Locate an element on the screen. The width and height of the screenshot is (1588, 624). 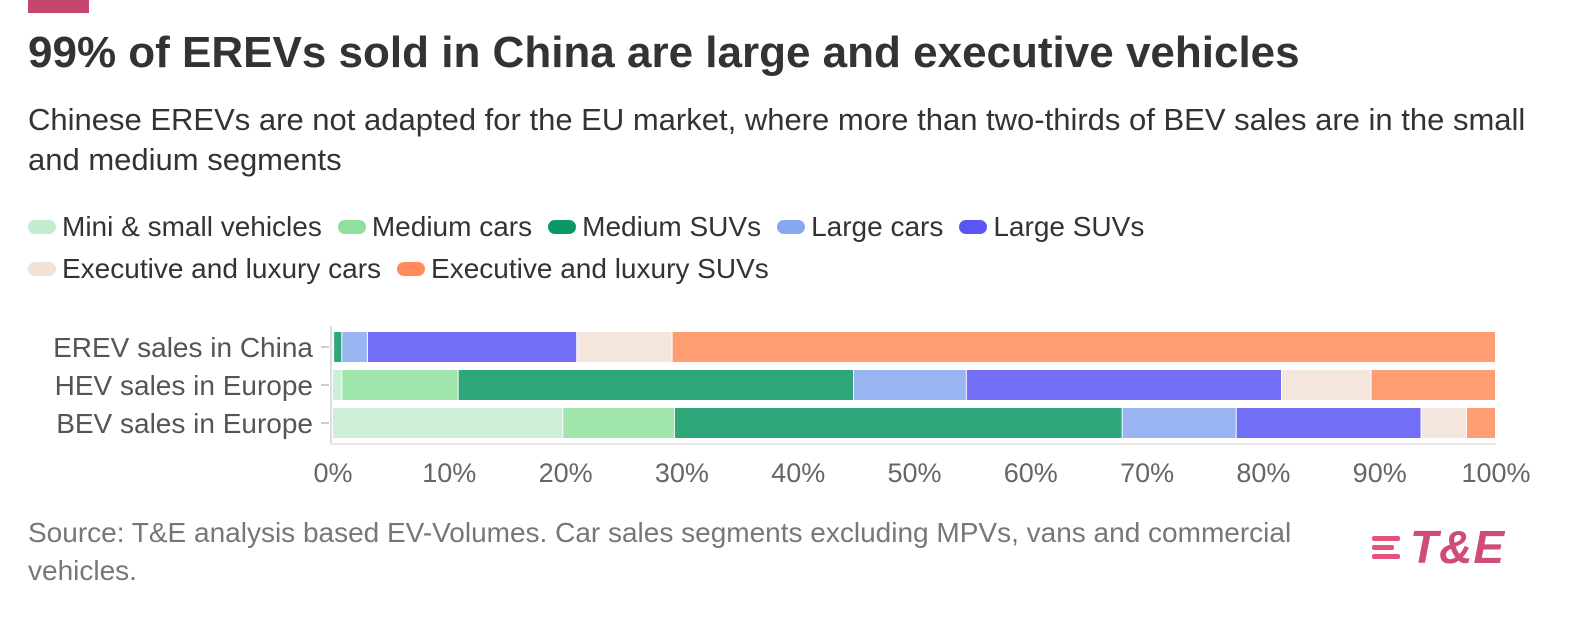
x-tick-label: 90% is located at coordinates (1380, 473).